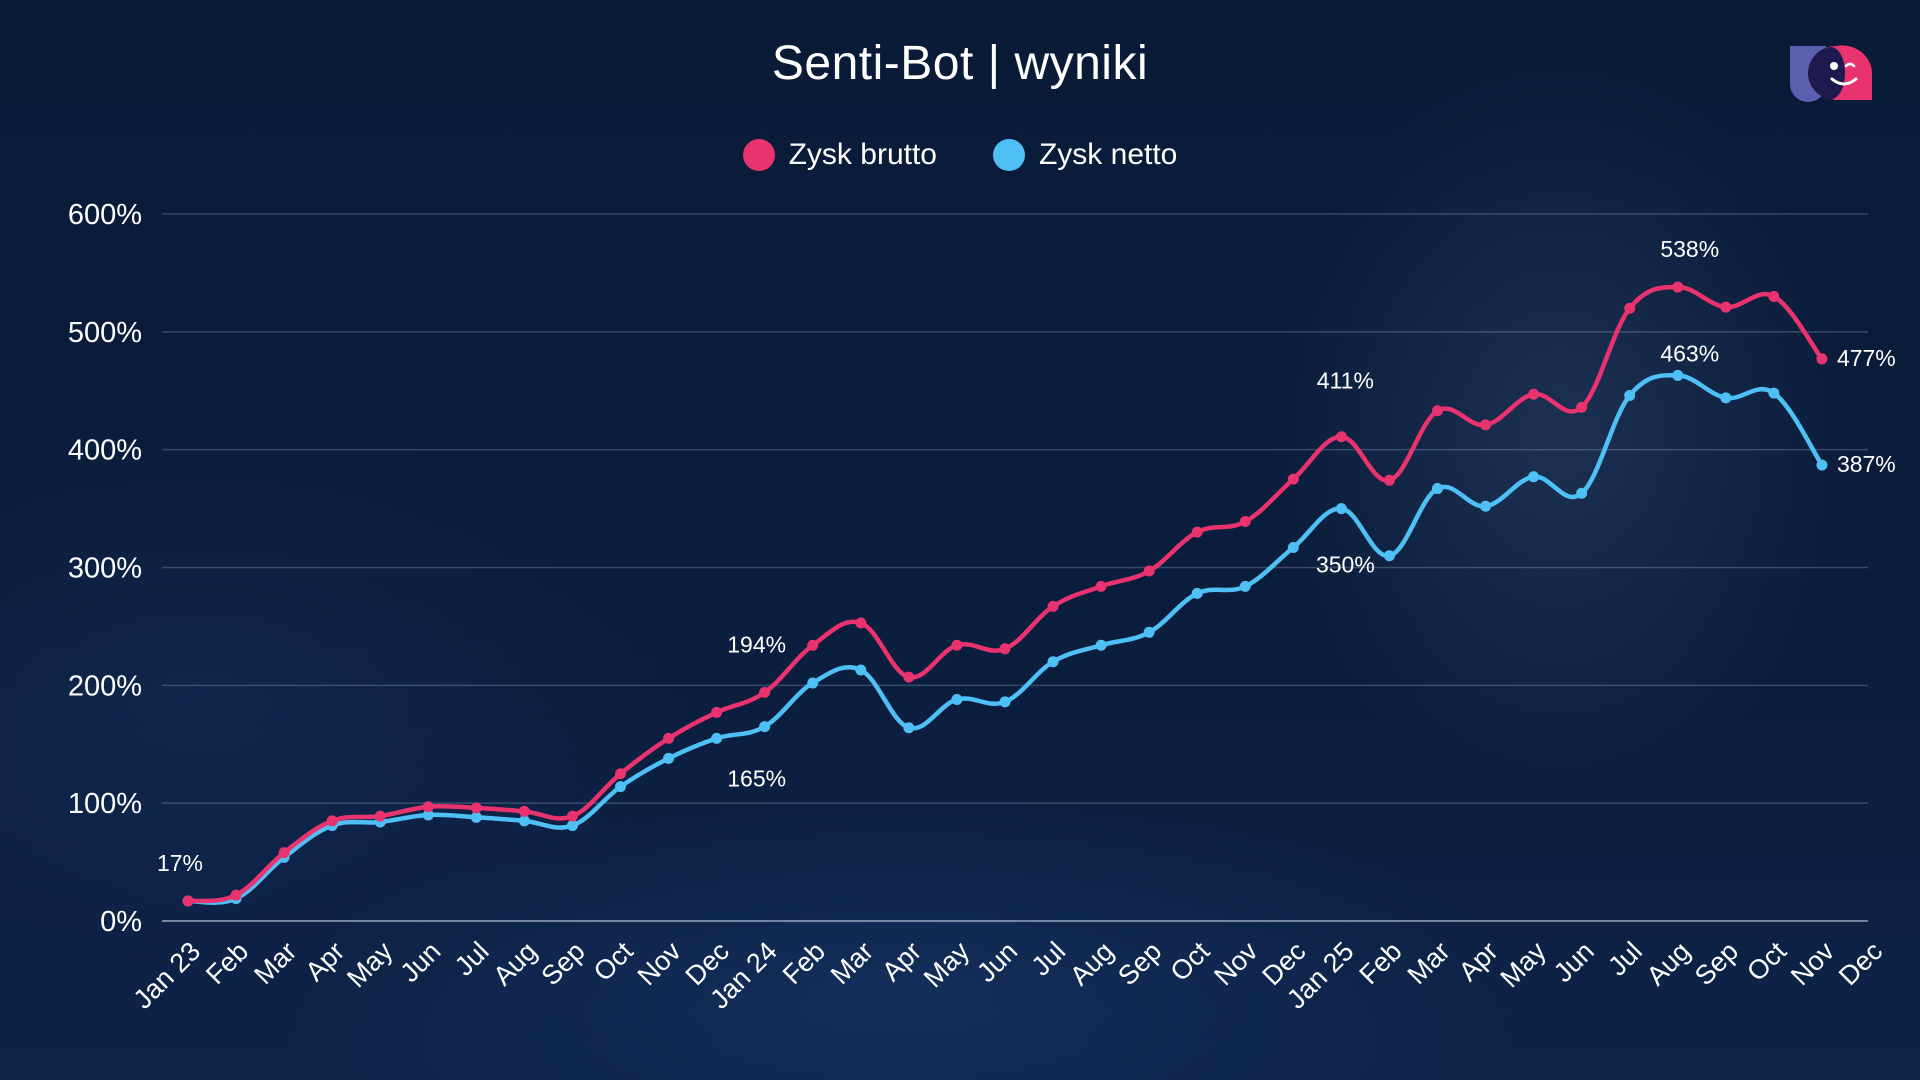 This screenshot has width=1920, height=1080. Describe the element at coordinates (121, 922) in the screenshot. I see `y-tick-label: 0%` at that location.